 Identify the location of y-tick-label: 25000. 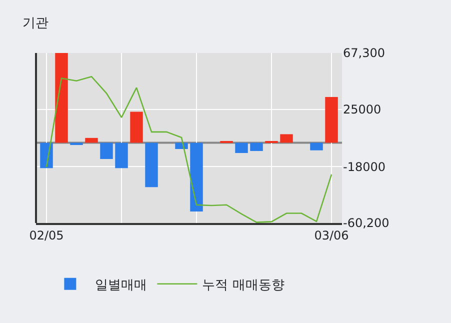
(362, 109).